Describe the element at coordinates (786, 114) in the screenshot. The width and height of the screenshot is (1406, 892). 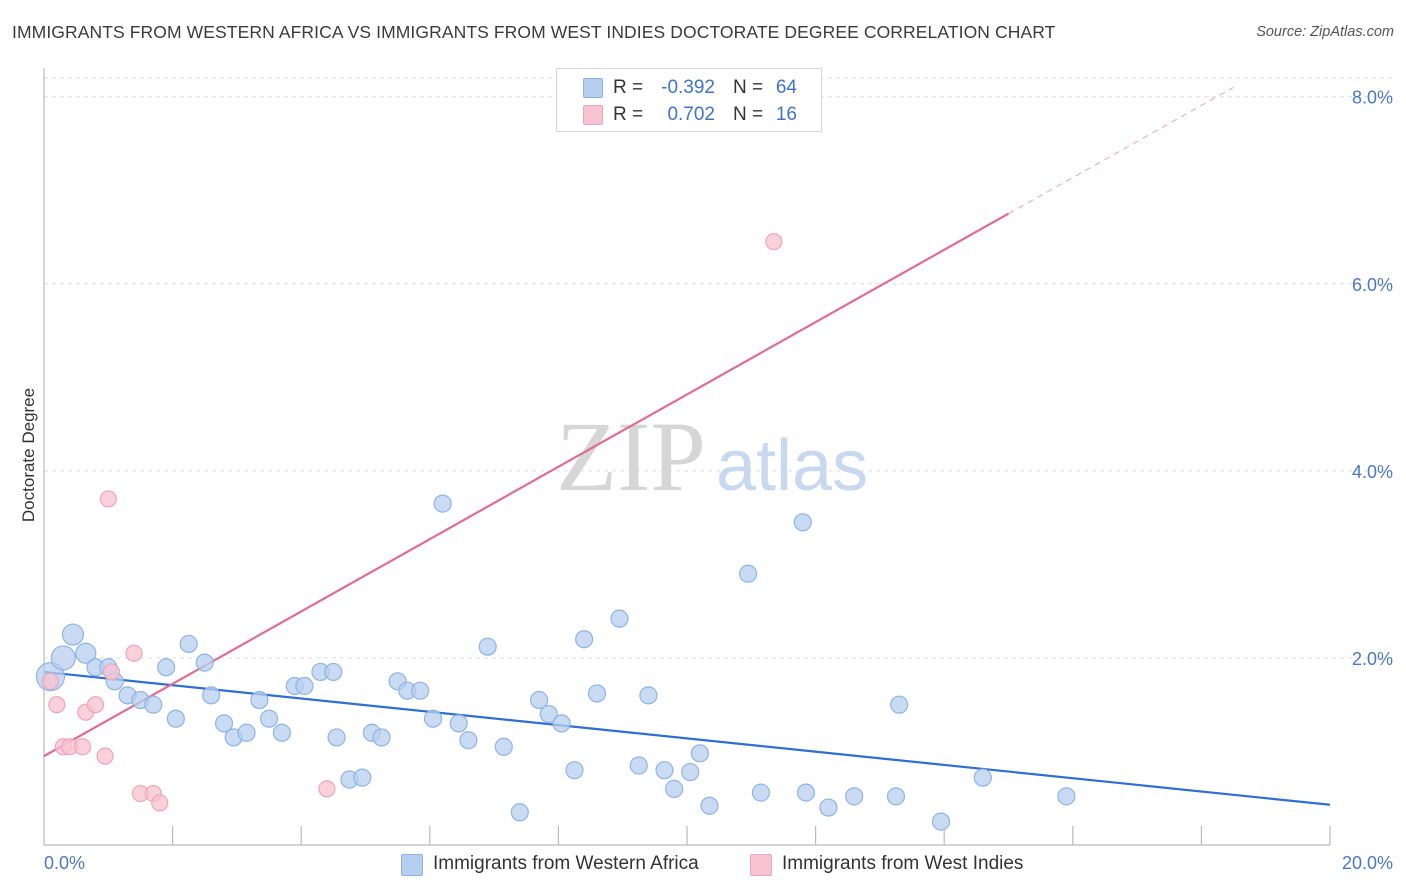
I see `n-value: 16` at that location.